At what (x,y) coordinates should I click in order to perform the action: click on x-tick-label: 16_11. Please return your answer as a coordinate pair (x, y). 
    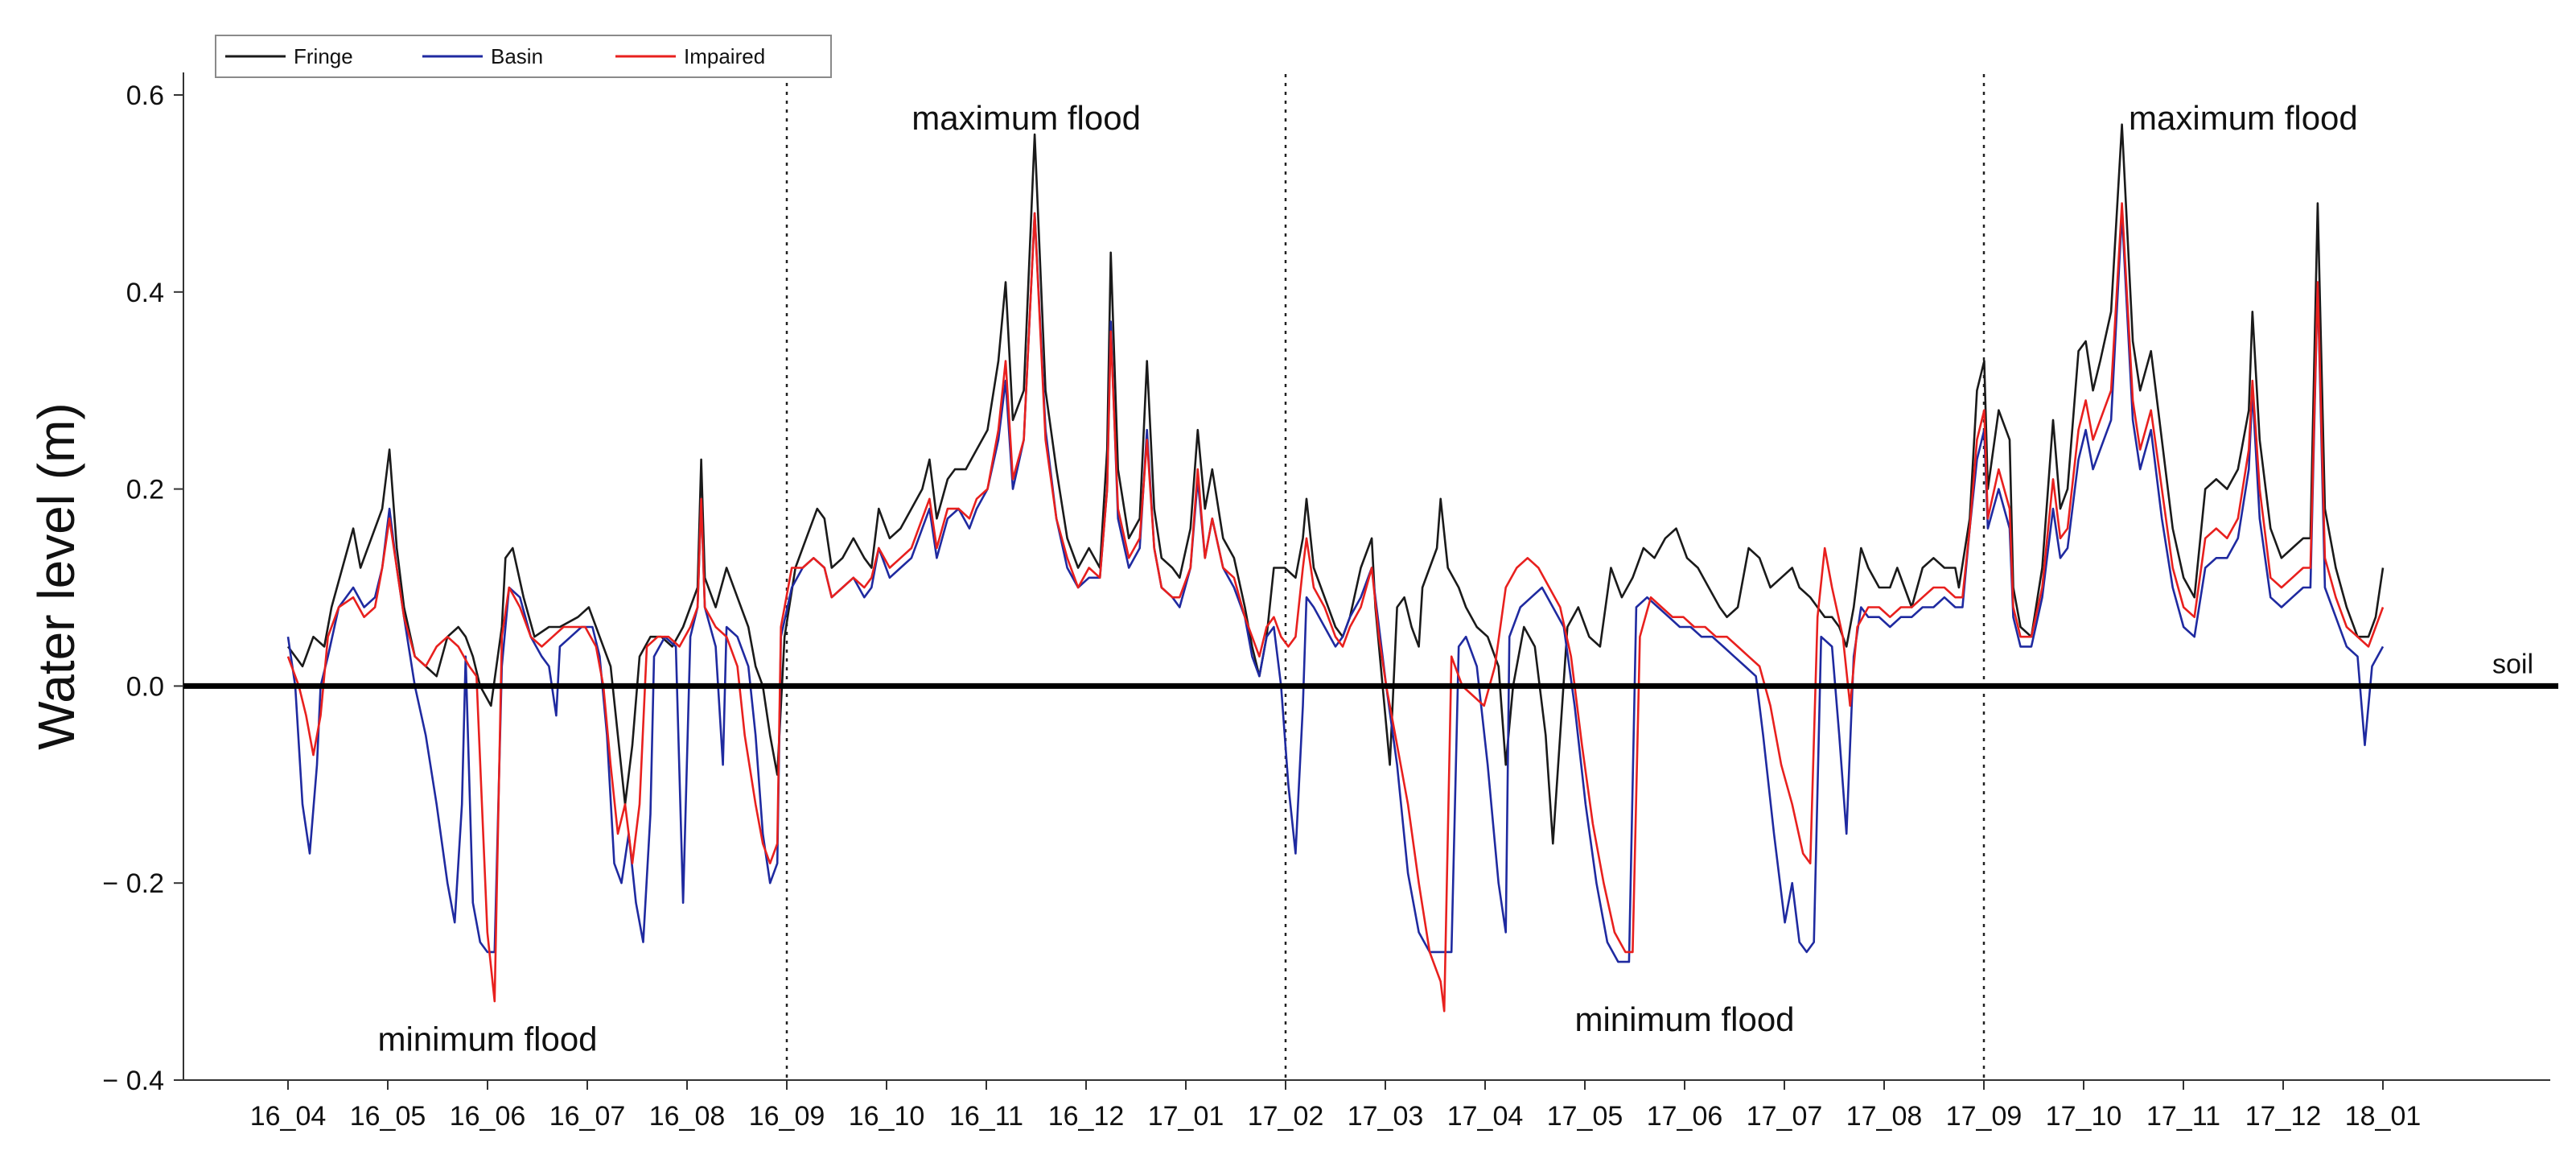
    Looking at the image, I should click on (986, 1116).